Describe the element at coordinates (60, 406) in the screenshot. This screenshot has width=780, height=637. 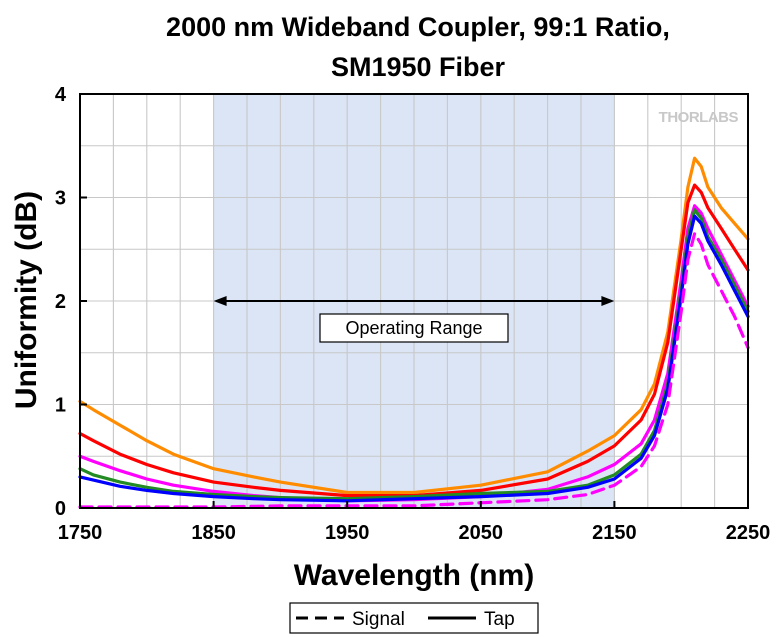
I see `y-tick-label: 1` at that location.